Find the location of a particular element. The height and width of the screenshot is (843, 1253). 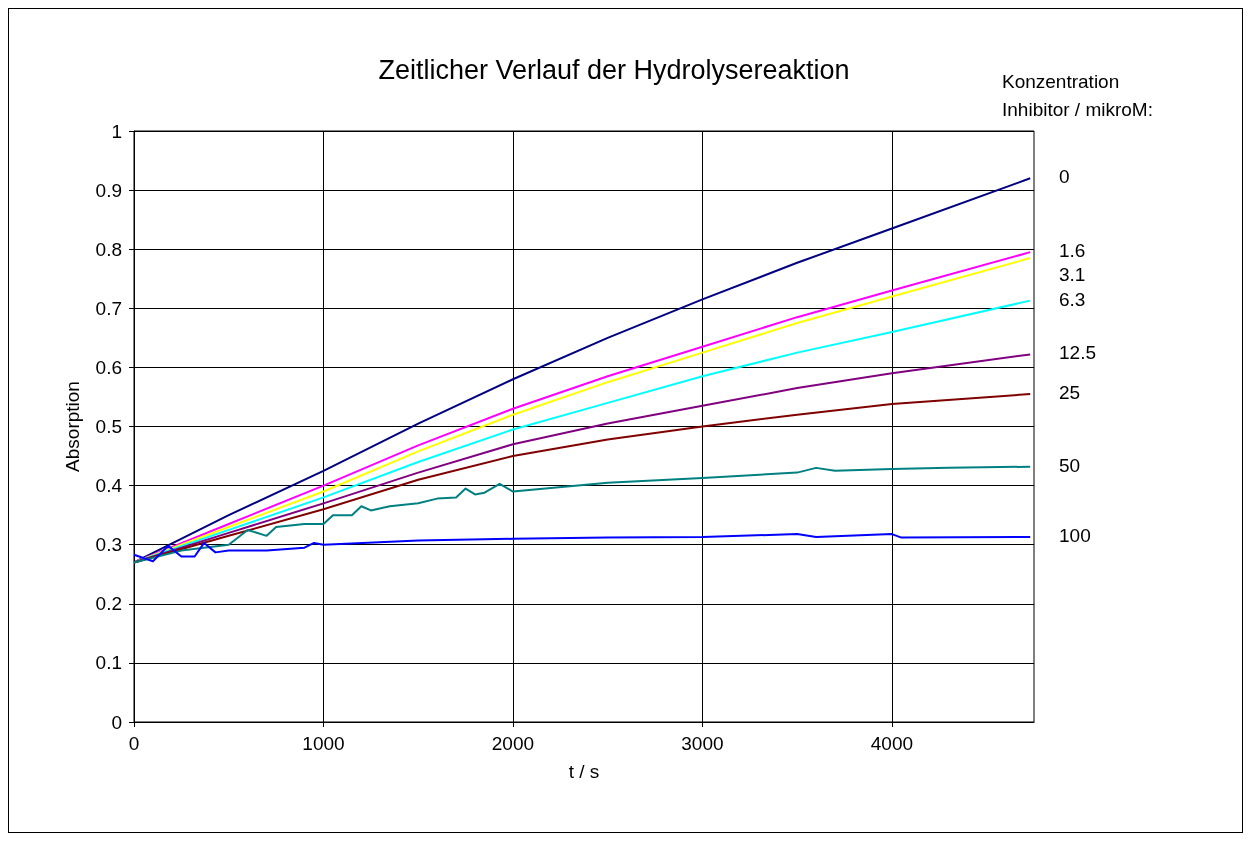

series-label: 25 is located at coordinates (1070, 392).